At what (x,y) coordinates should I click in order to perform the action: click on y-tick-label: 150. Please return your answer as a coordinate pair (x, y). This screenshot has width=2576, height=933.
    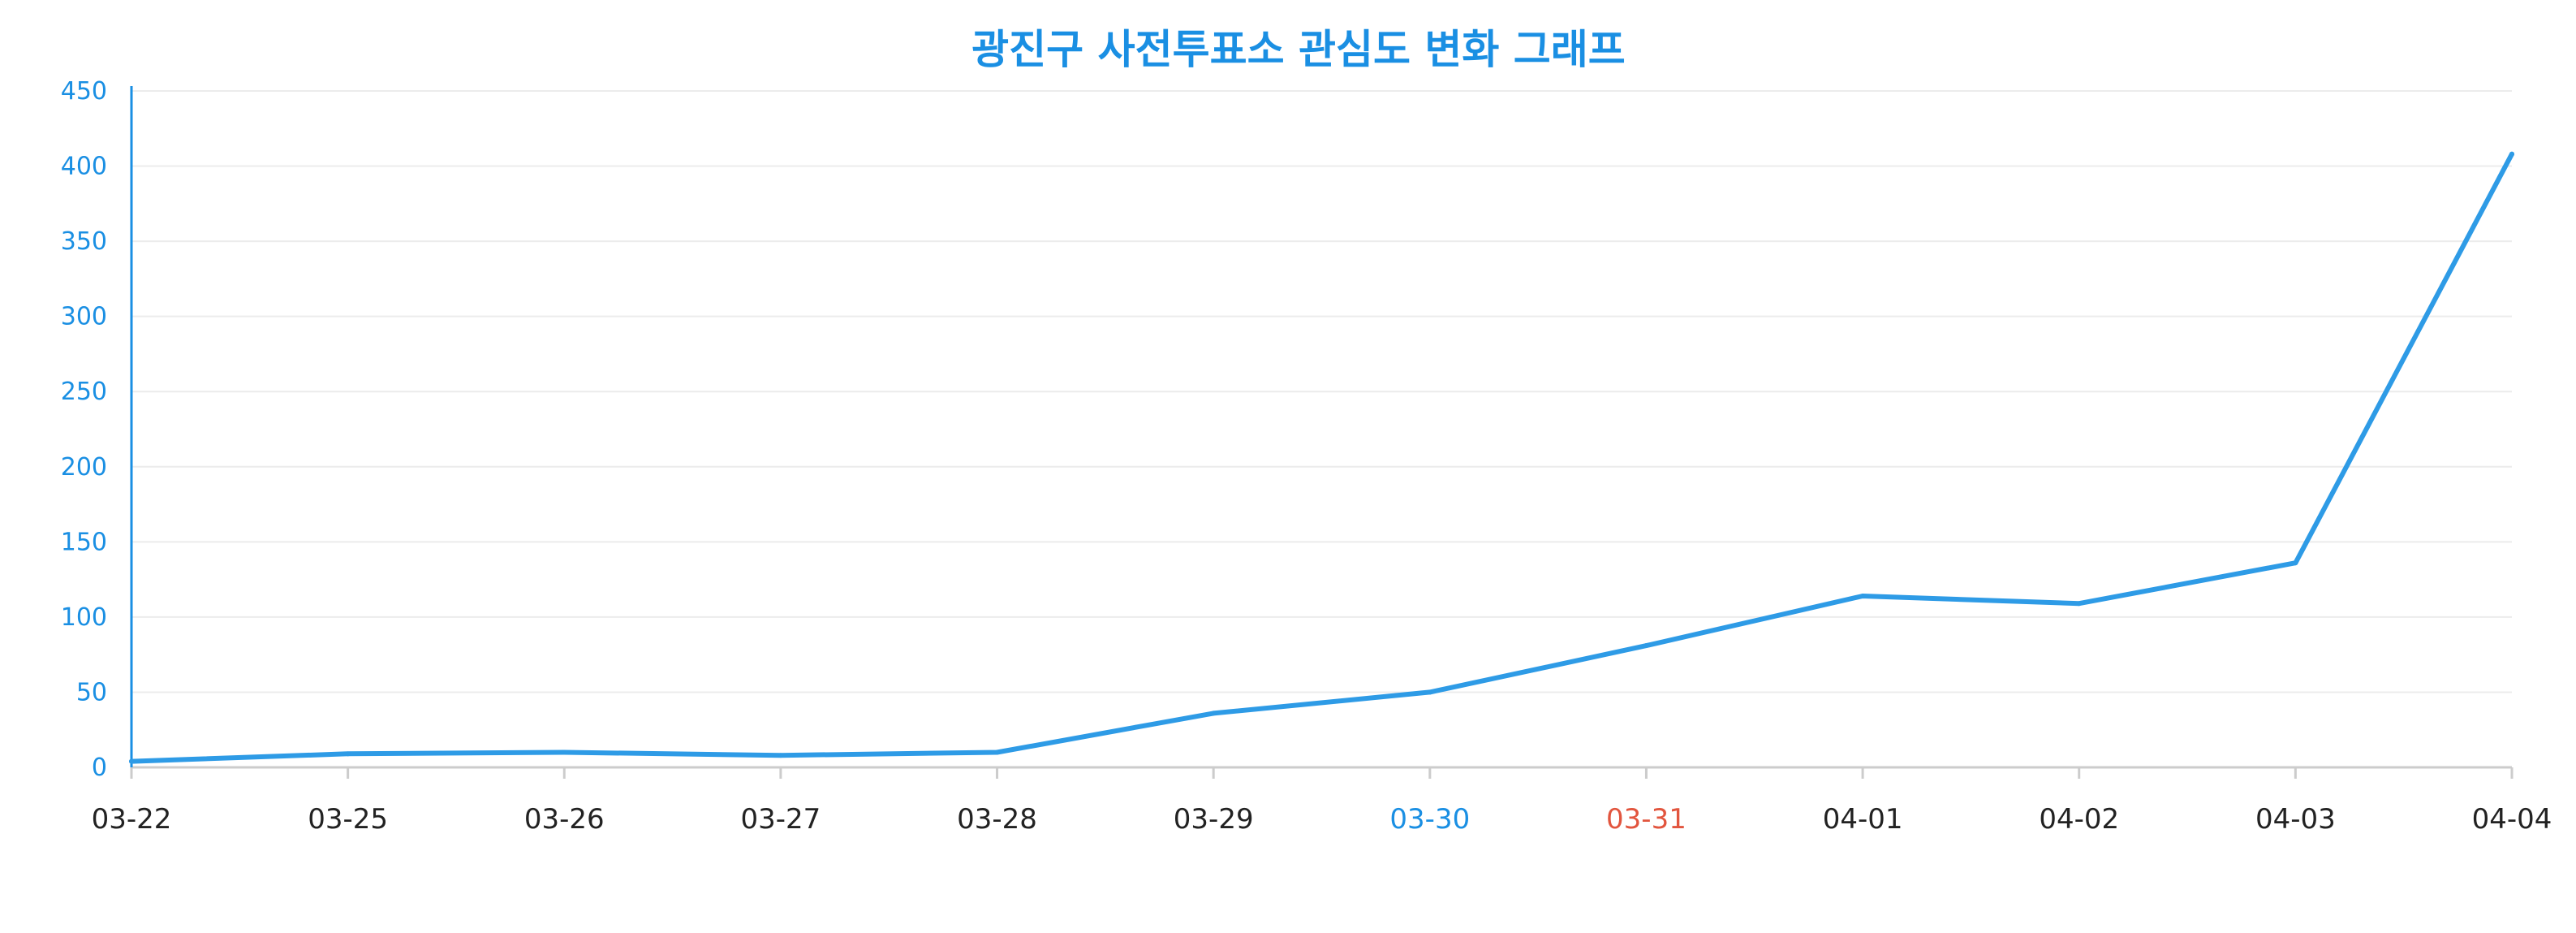
    Looking at the image, I should click on (84, 542).